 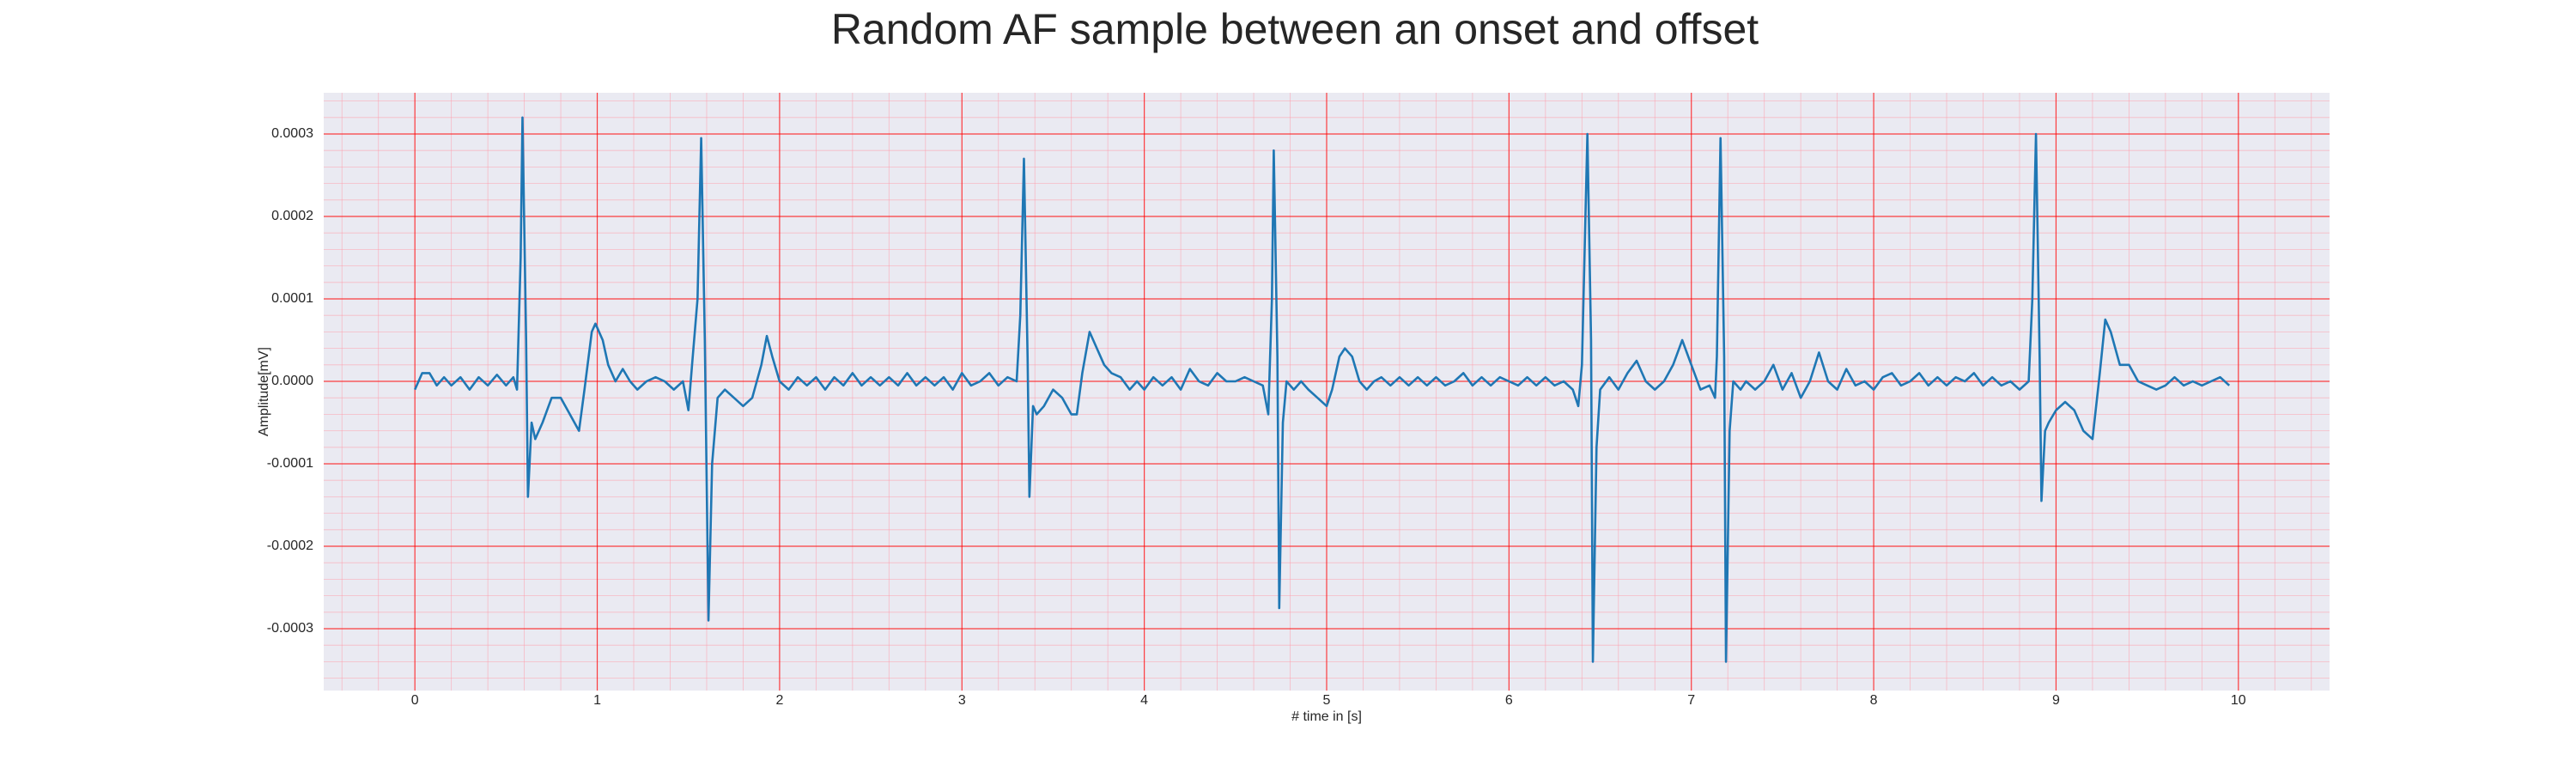 What do you see at coordinates (292, 133) in the screenshot?
I see `y-tick-label: 0.0003` at bounding box center [292, 133].